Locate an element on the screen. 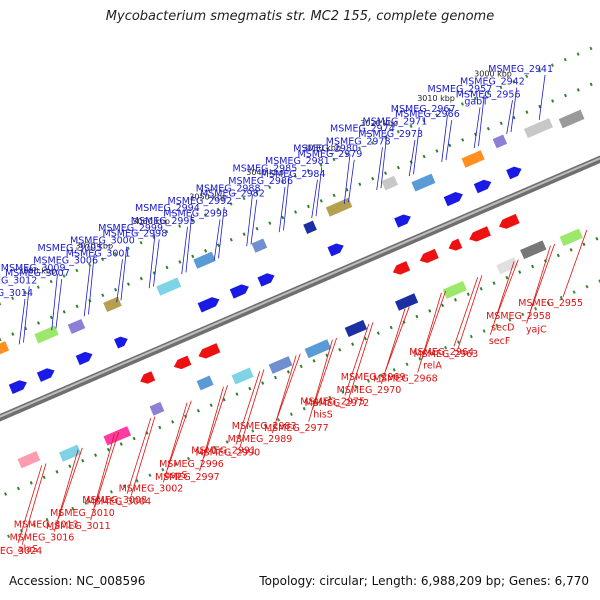 This screenshot has height=600, width=600. gene-label-top: MSMEG_2998 is located at coordinates (135, 233).